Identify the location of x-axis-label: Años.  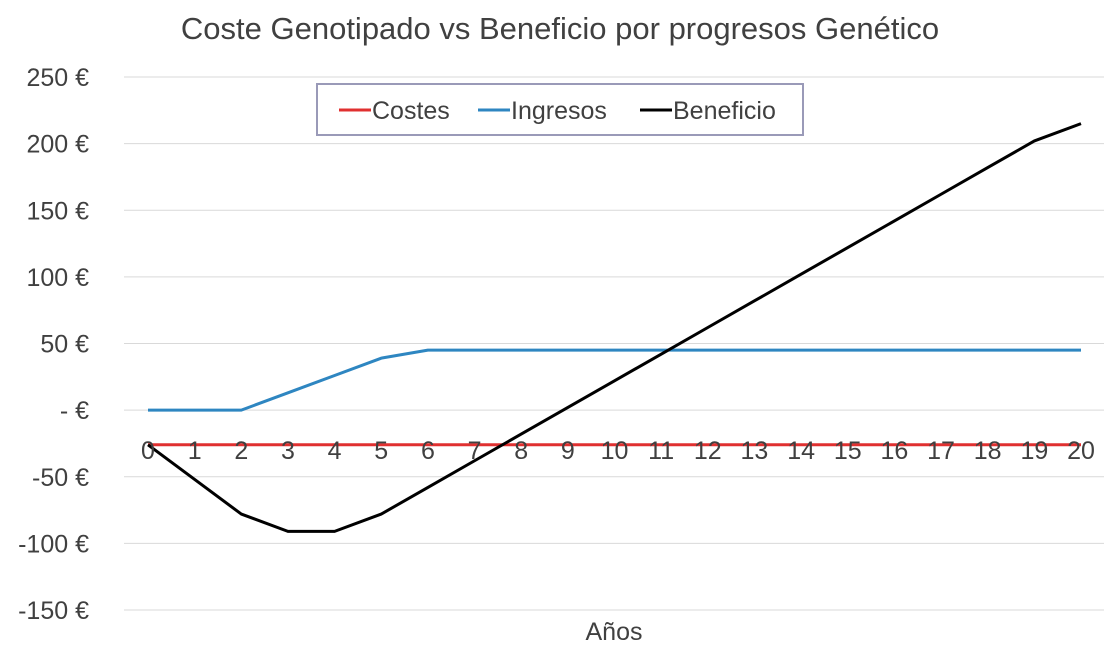
(614, 632).